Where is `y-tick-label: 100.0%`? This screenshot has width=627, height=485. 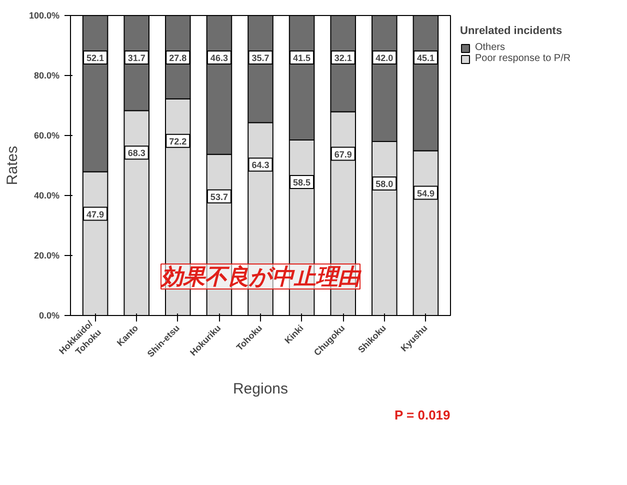
y-tick-label: 100.0% is located at coordinates (44, 15).